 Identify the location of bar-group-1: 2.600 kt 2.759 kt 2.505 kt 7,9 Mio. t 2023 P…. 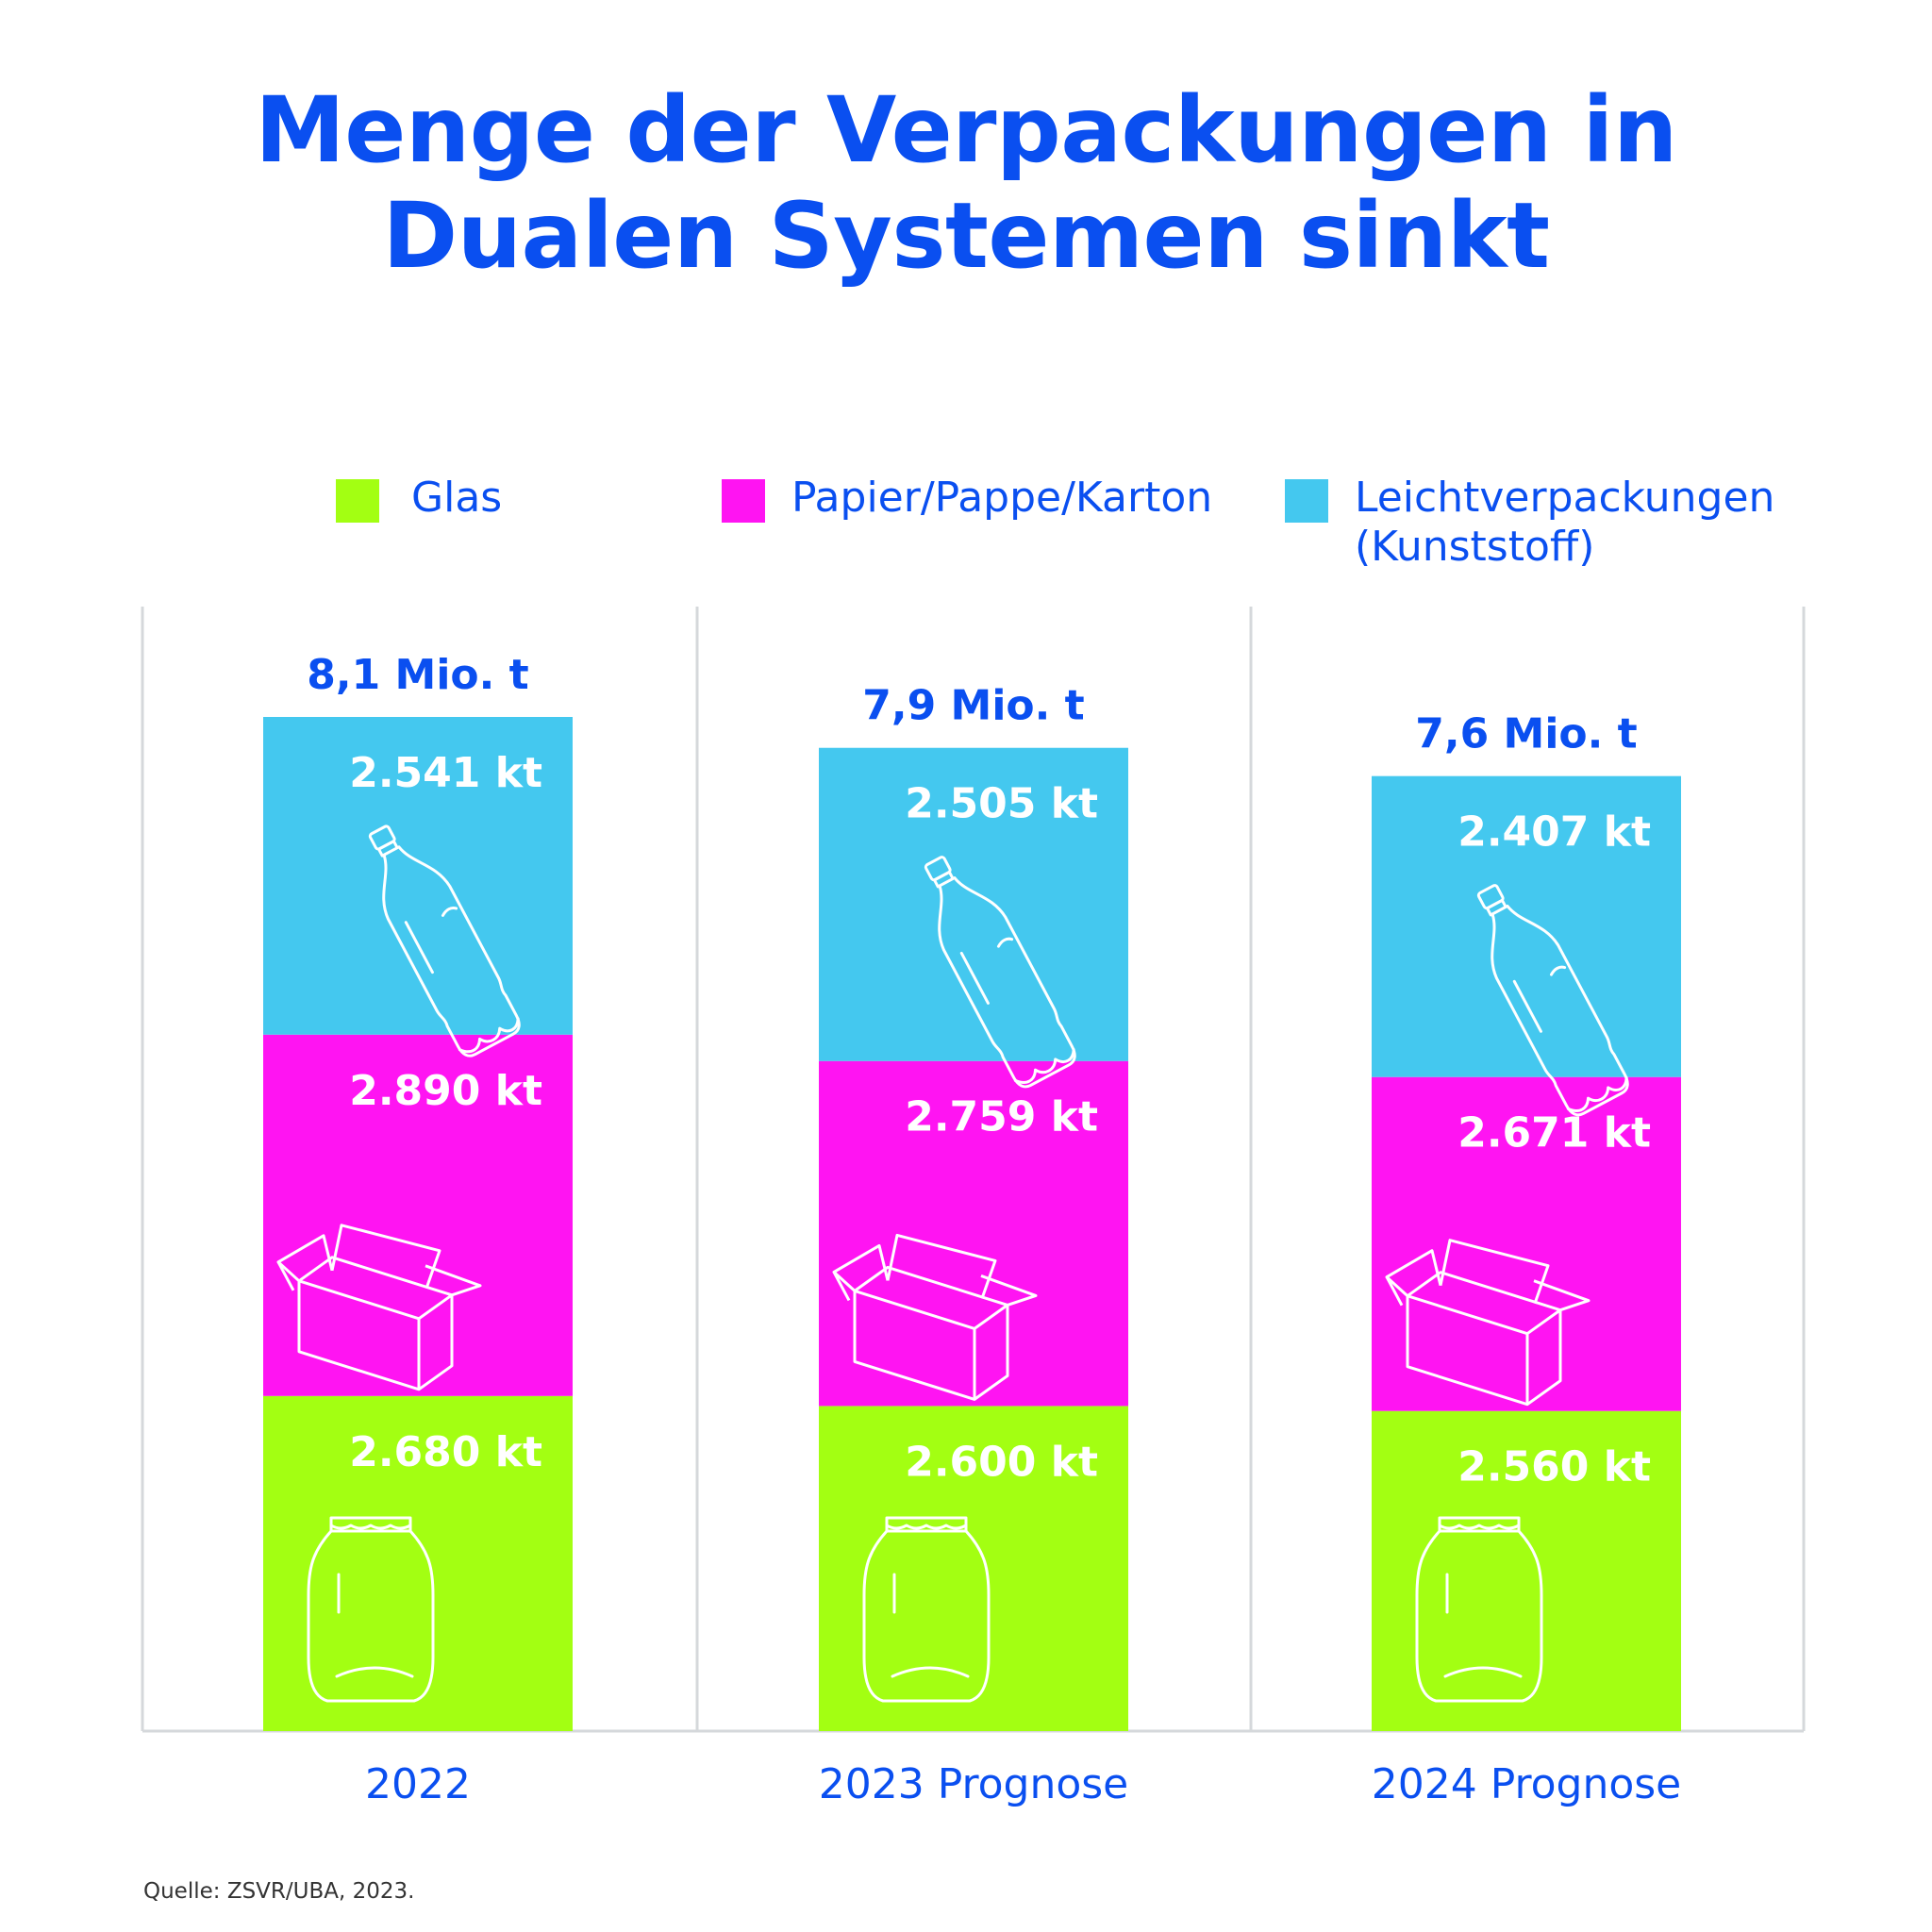
(974, 1245).